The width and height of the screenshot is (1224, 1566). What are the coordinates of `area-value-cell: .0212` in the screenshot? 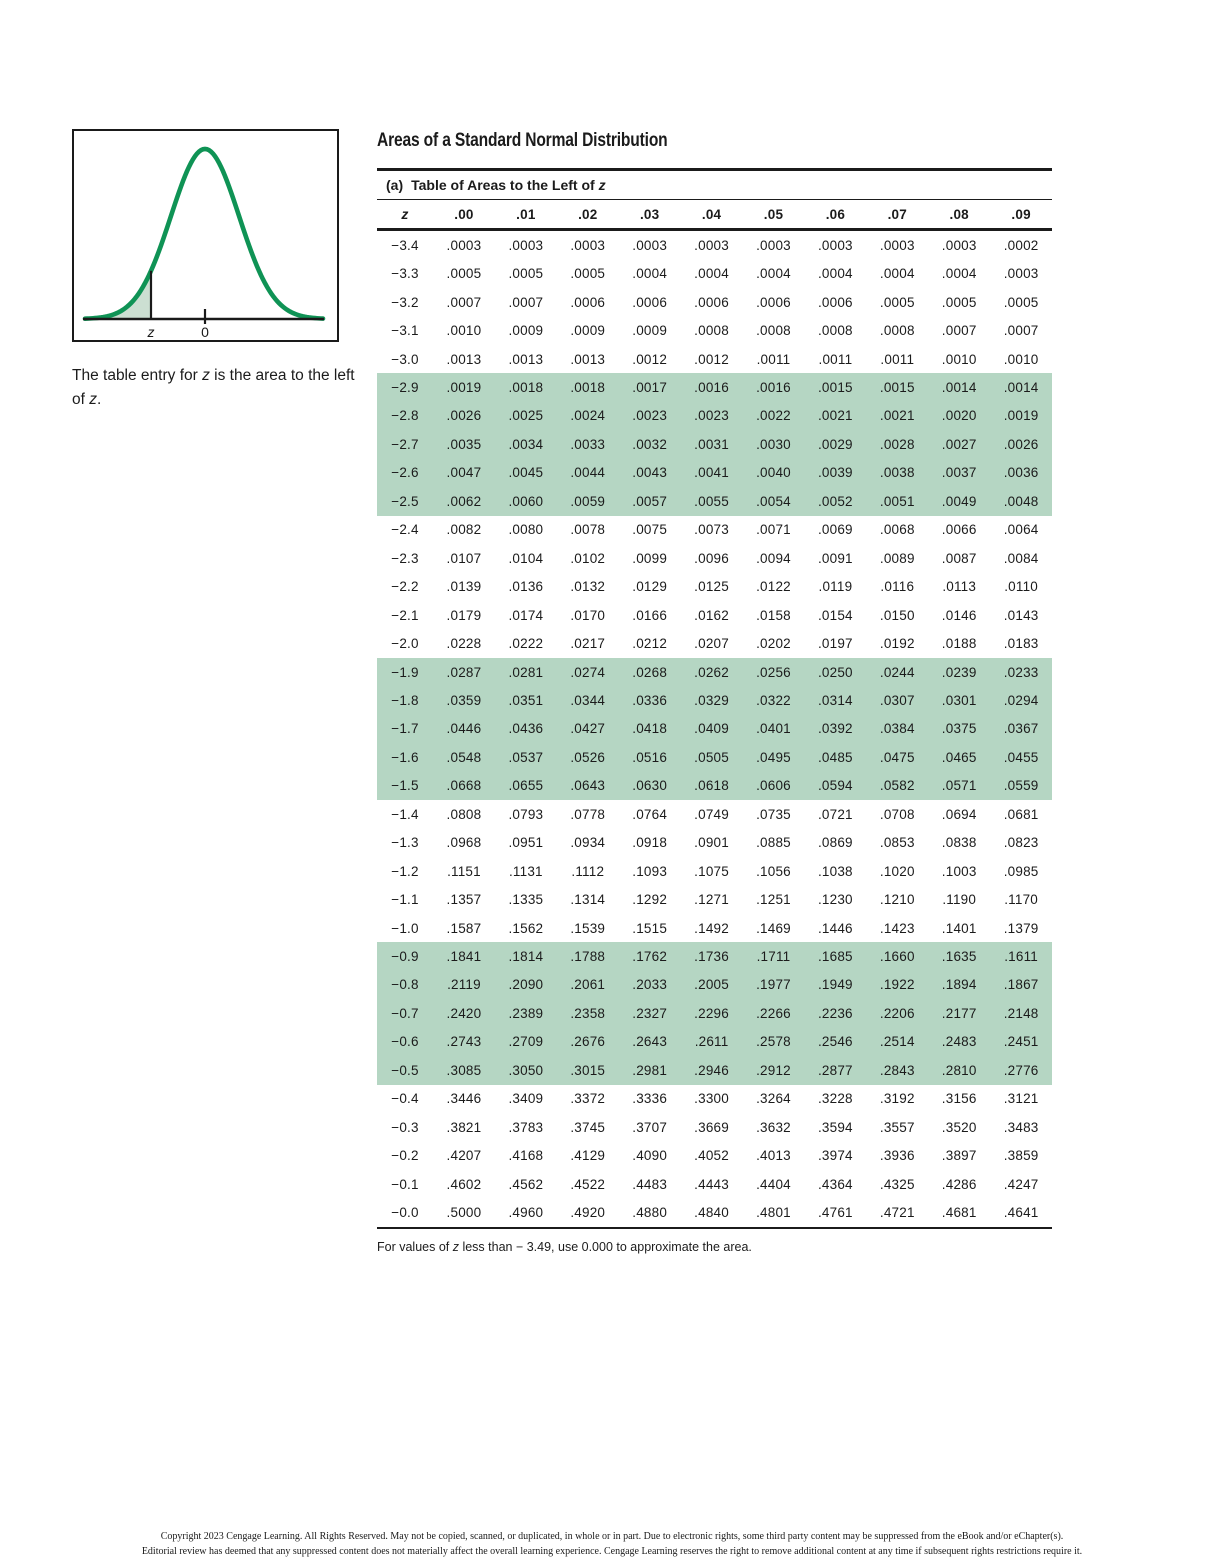 It's located at (650, 644).